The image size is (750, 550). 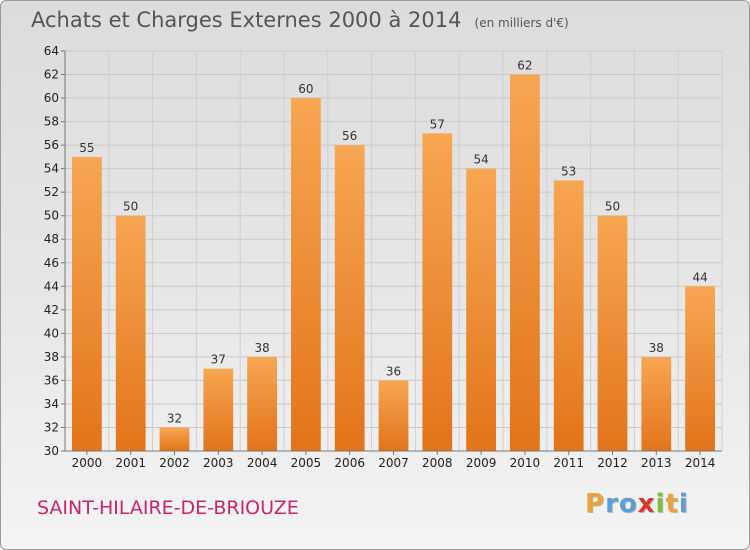 I want to click on y-tick-label: 46, so click(x=51, y=263).